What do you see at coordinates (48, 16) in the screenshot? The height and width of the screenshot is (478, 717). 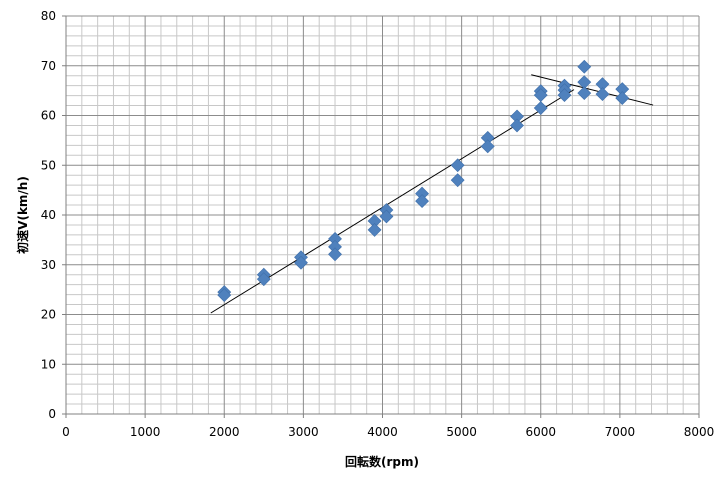 I see `y-tick-label: 80` at bounding box center [48, 16].